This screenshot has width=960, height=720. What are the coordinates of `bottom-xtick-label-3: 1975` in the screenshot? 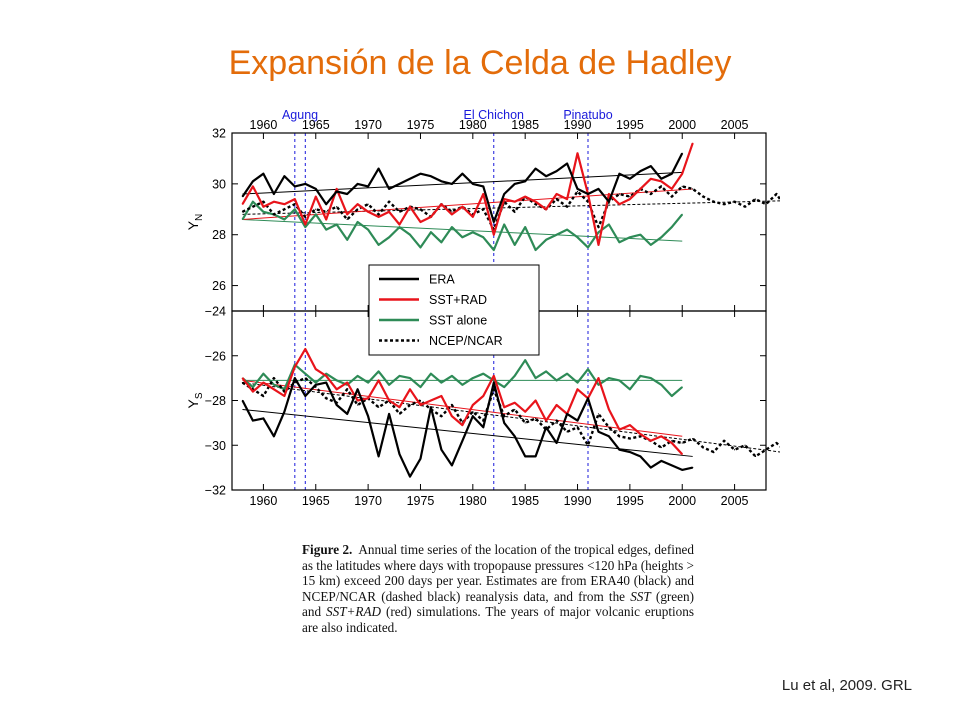 It's located at (421, 501).